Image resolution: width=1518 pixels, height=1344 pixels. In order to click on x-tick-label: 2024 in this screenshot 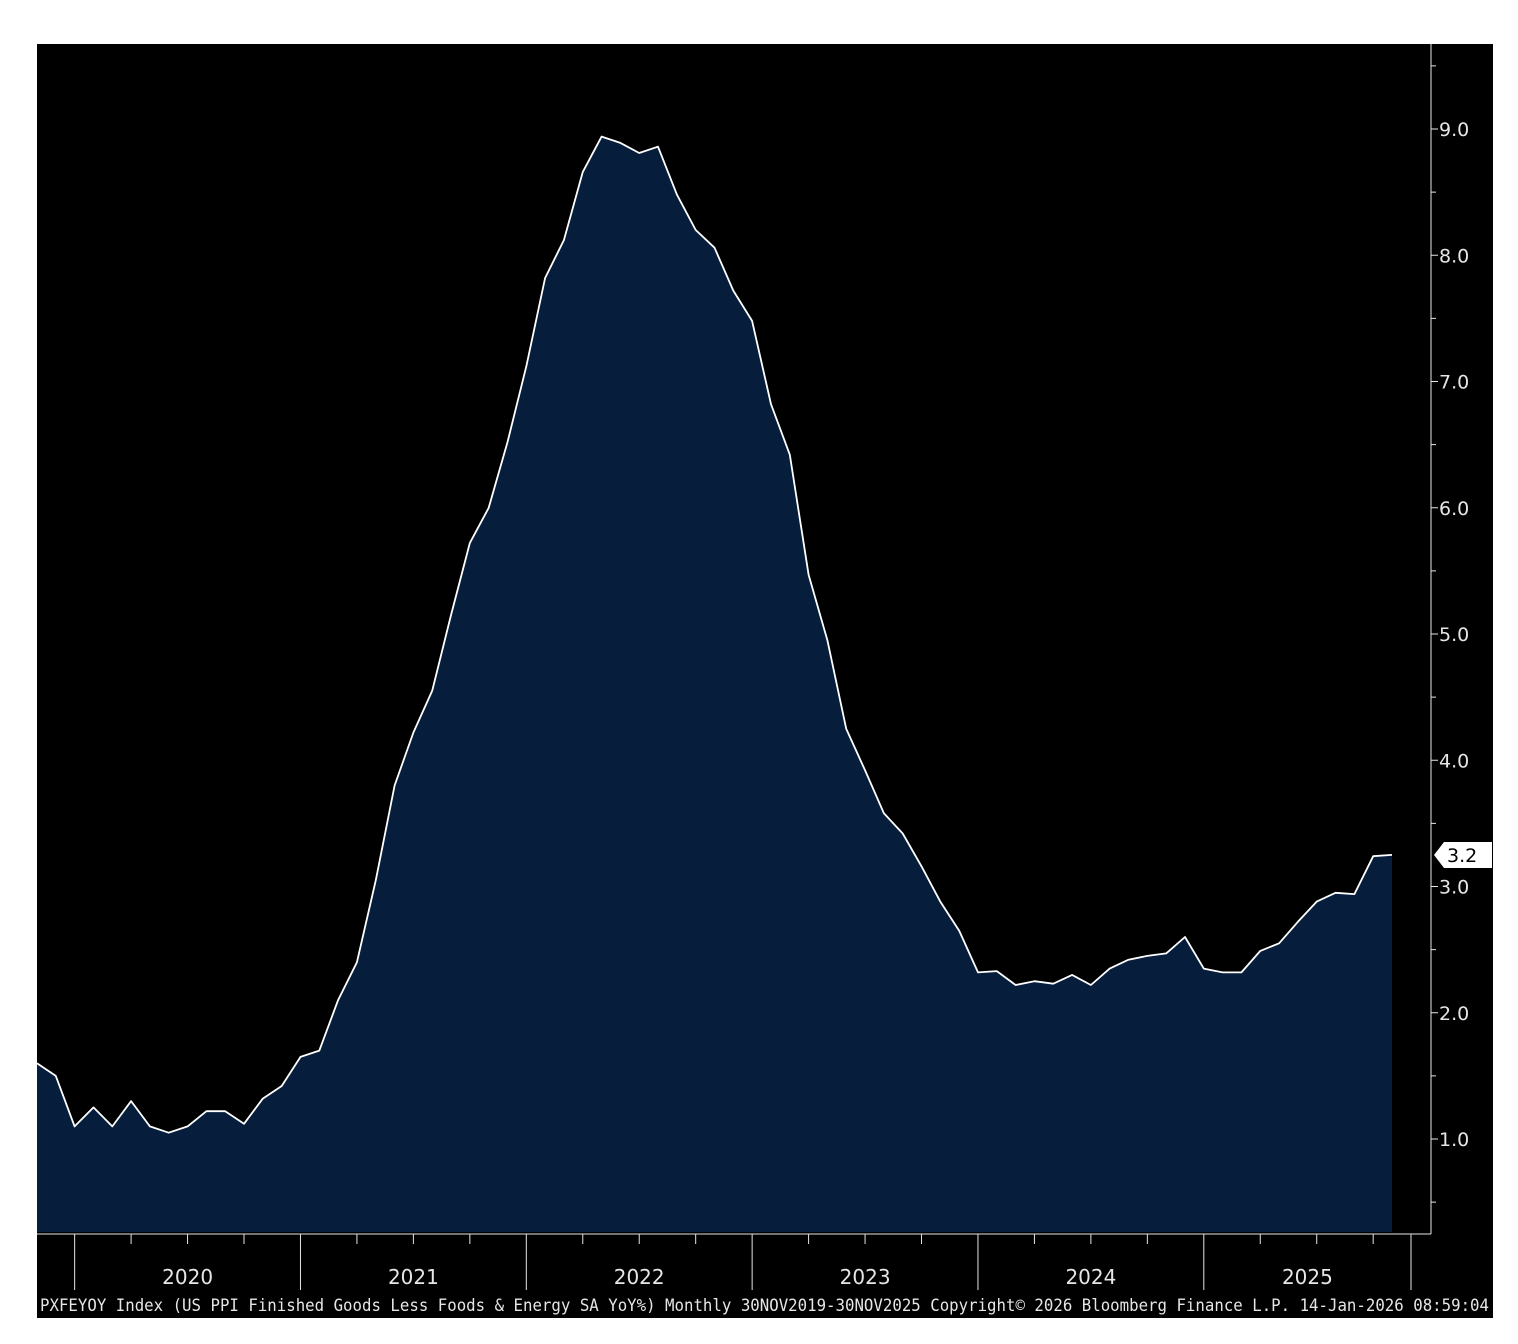, I will do `click(1090, 1277)`.